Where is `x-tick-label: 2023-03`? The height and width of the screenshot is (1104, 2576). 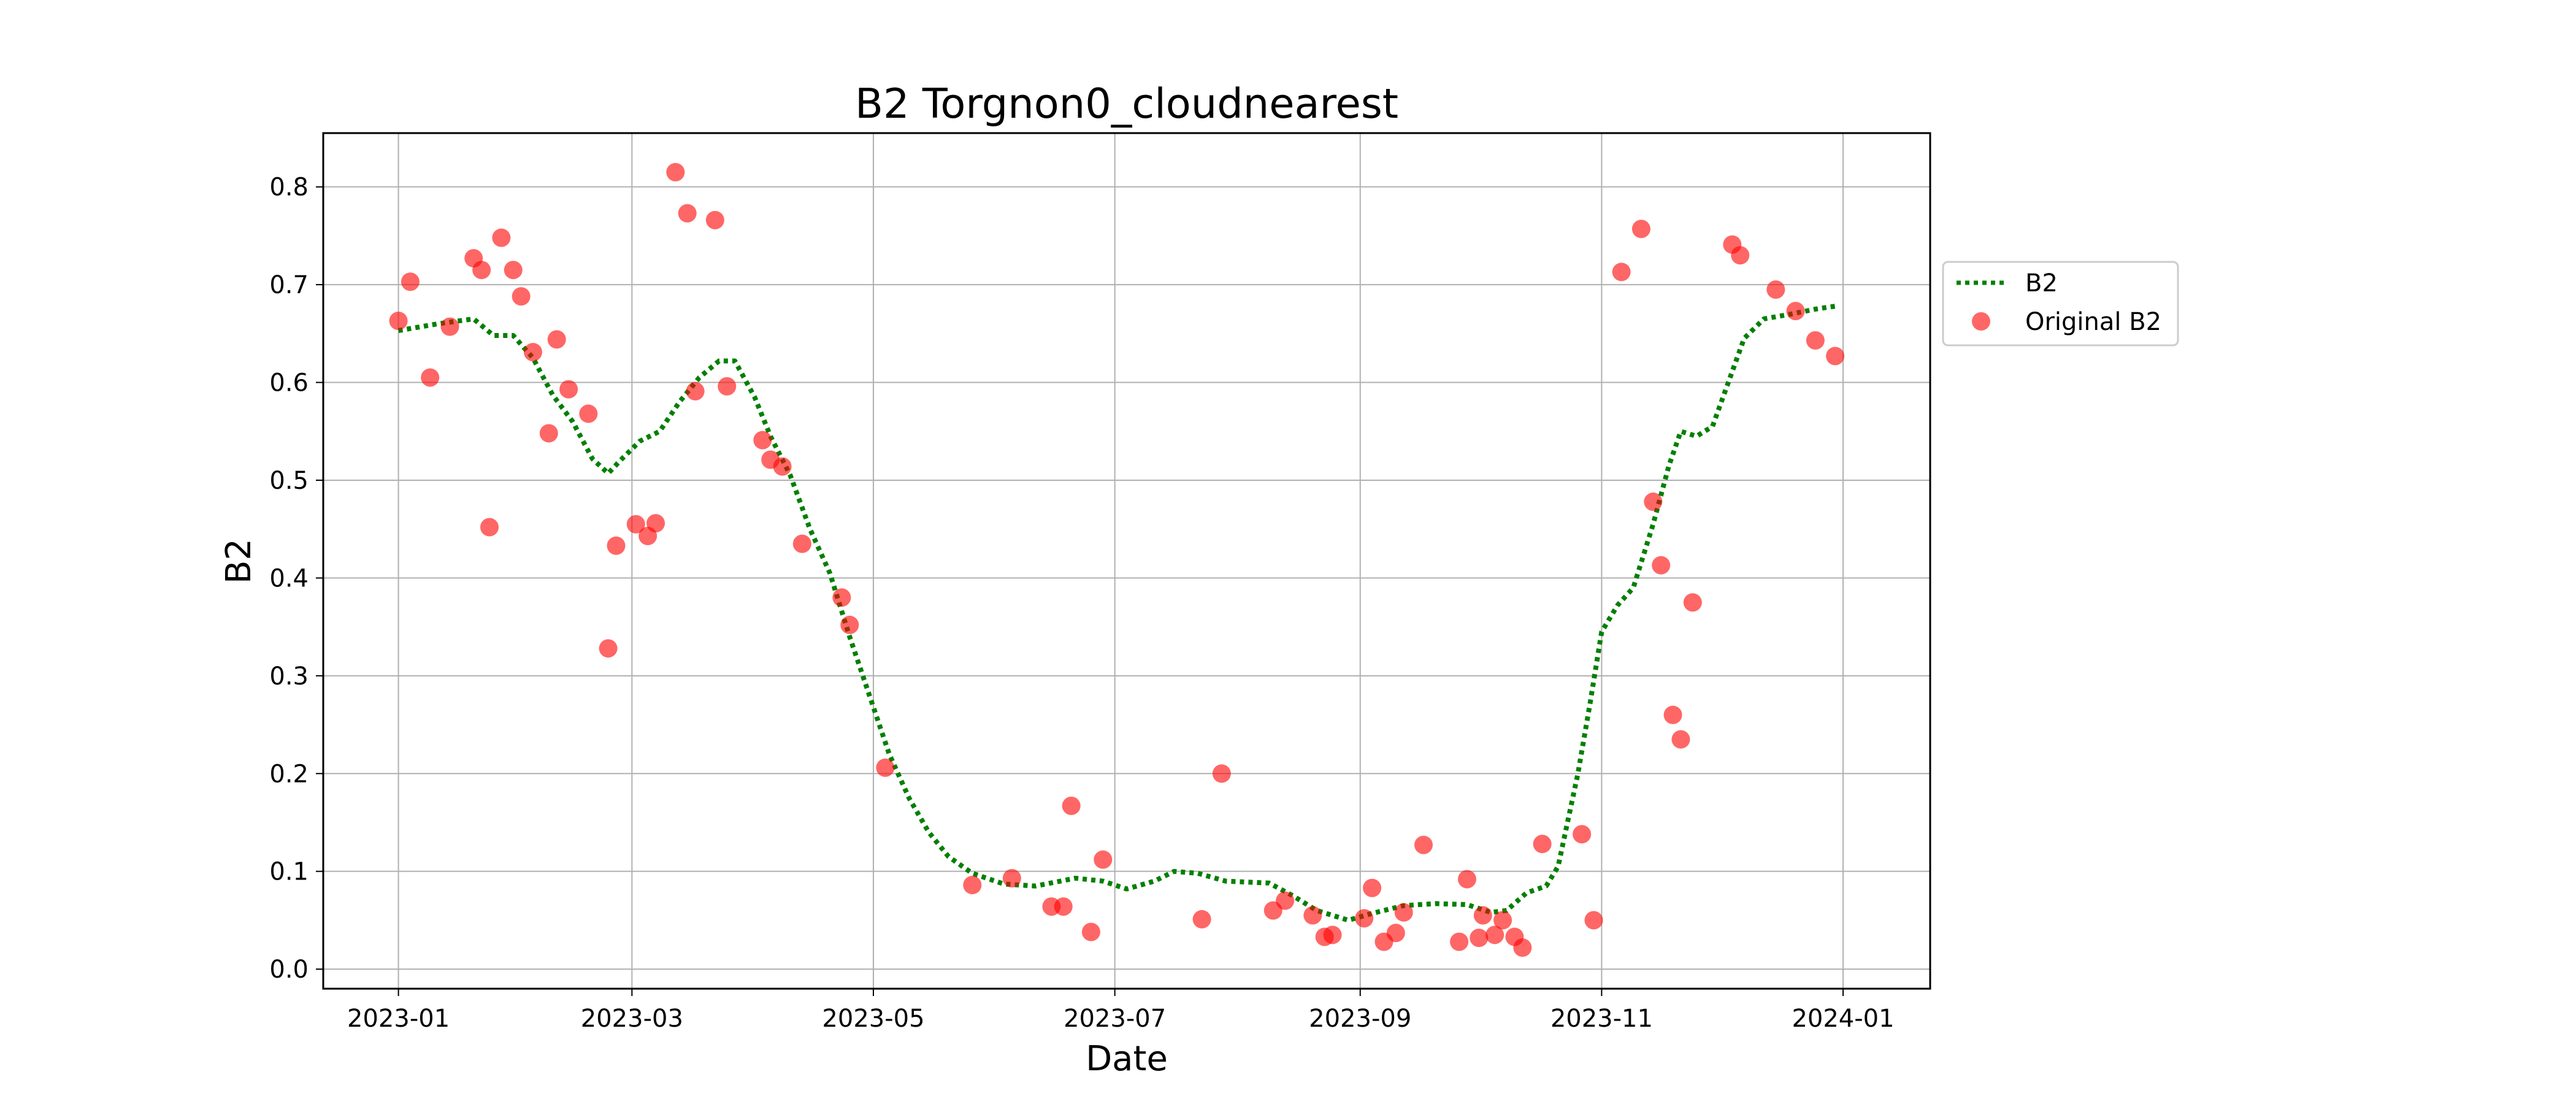 x-tick-label: 2023-03 is located at coordinates (632, 1019).